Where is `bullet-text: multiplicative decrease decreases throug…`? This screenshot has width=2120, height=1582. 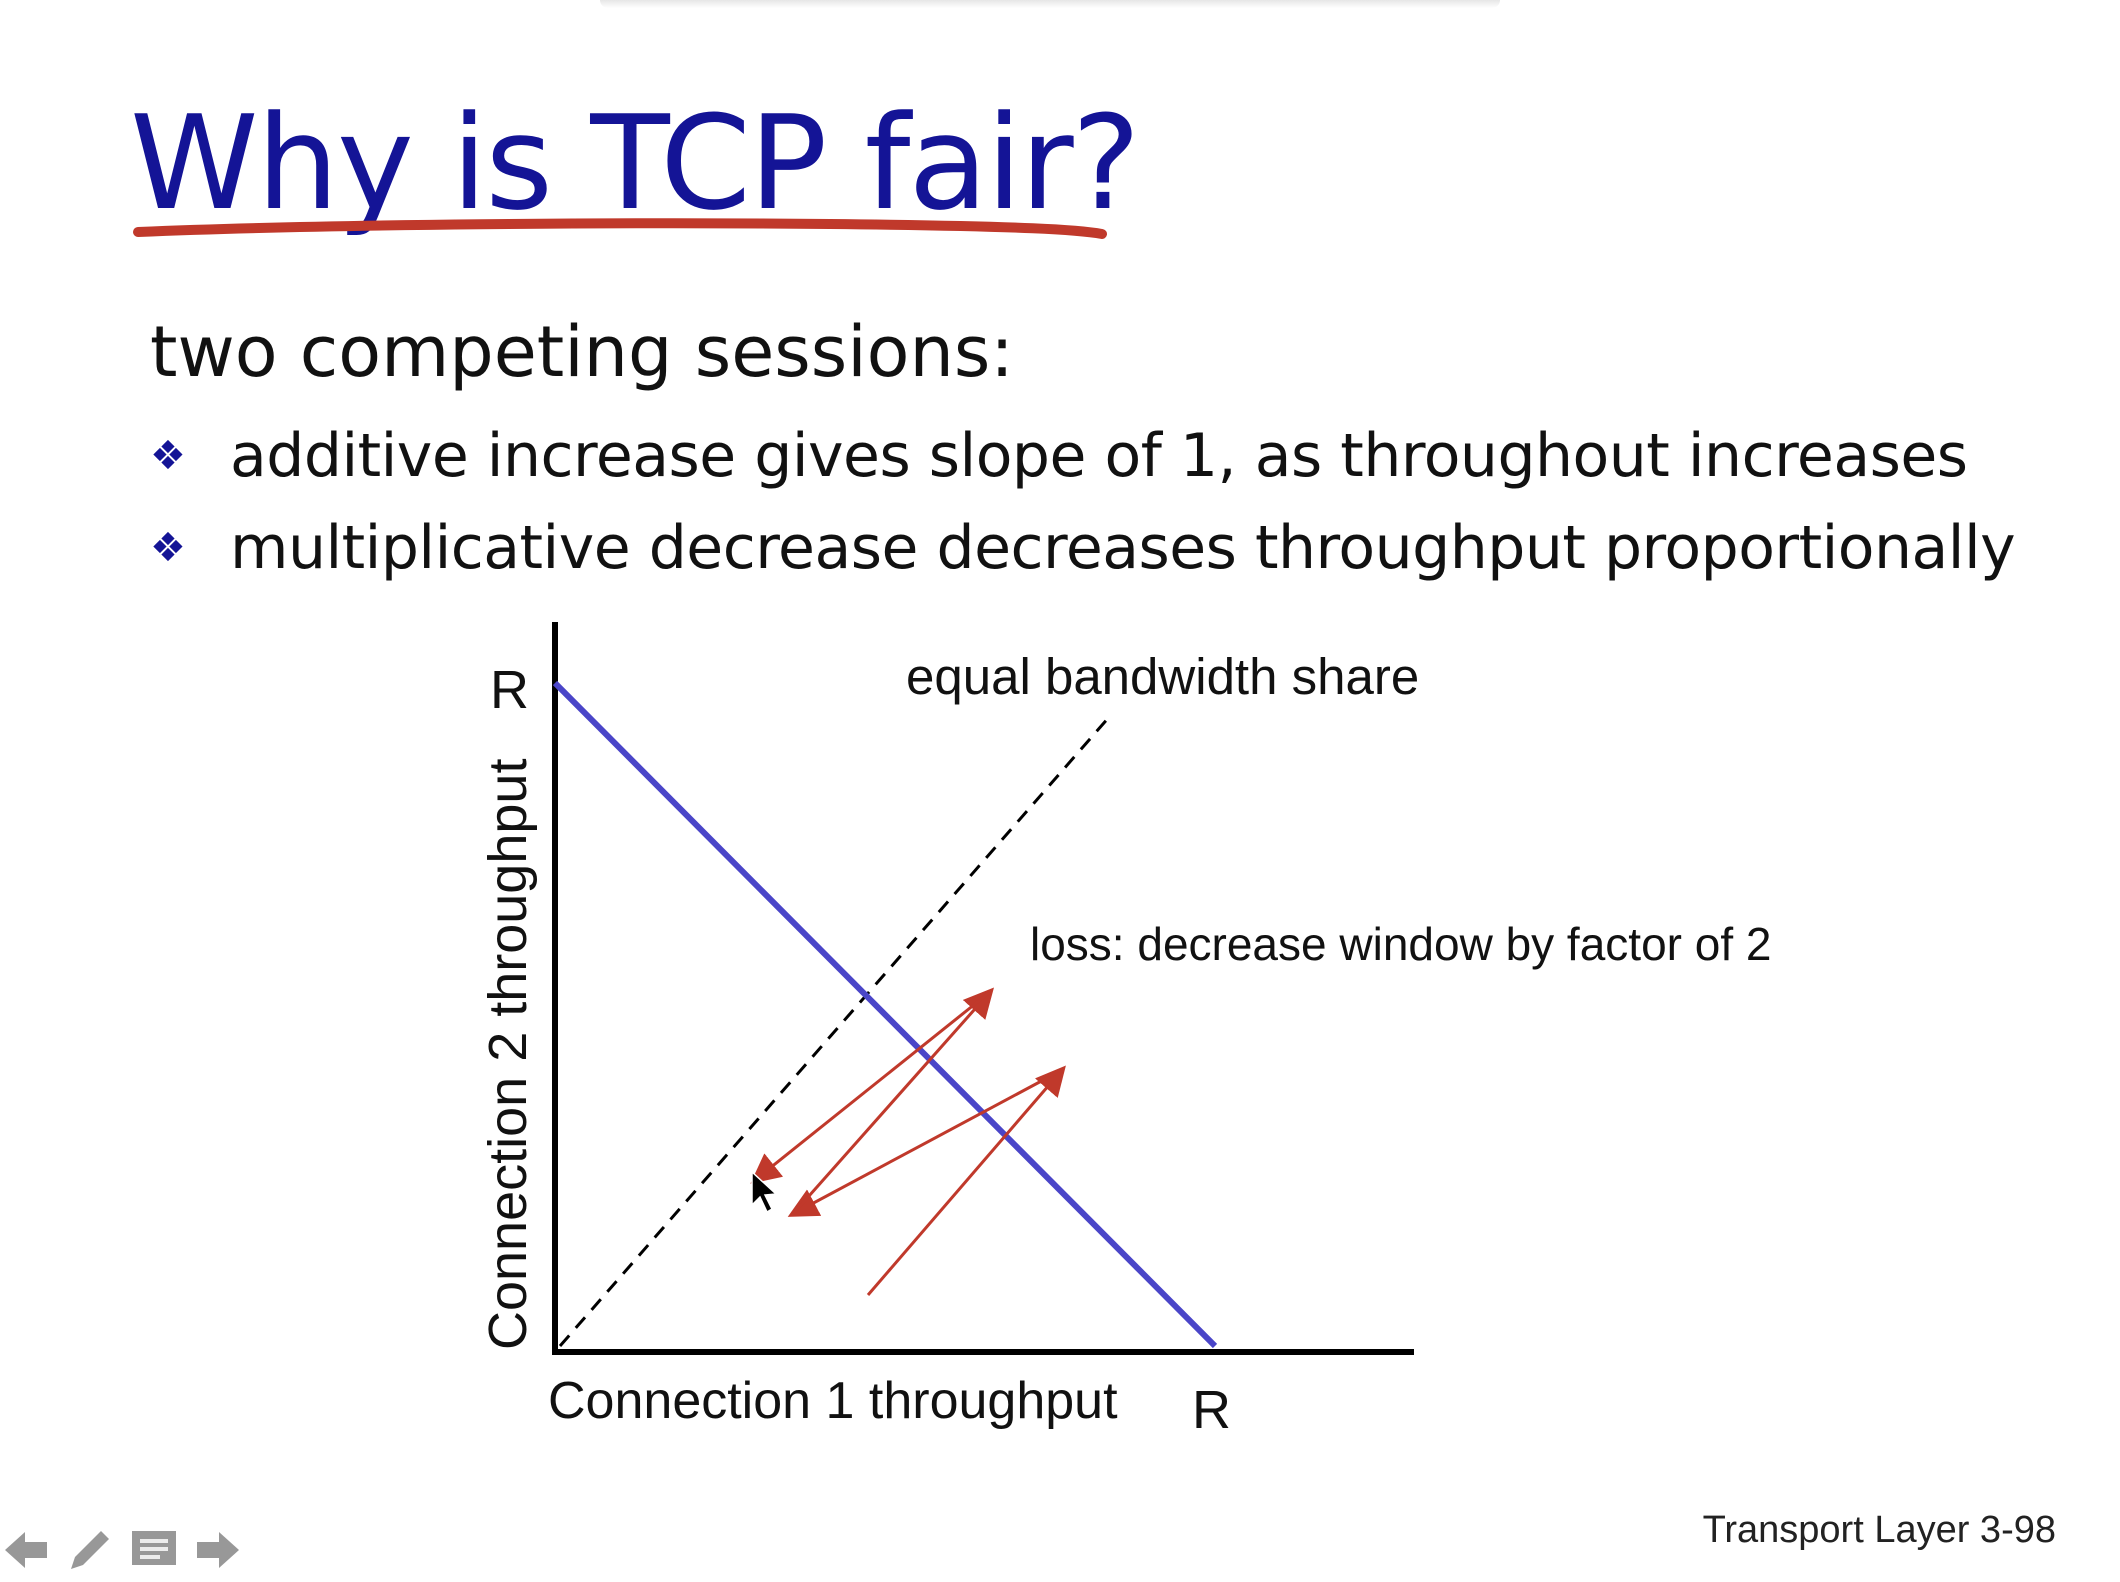 bullet-text: multiplicative decrease decreases throug… is located at coordinates (1123, 548).